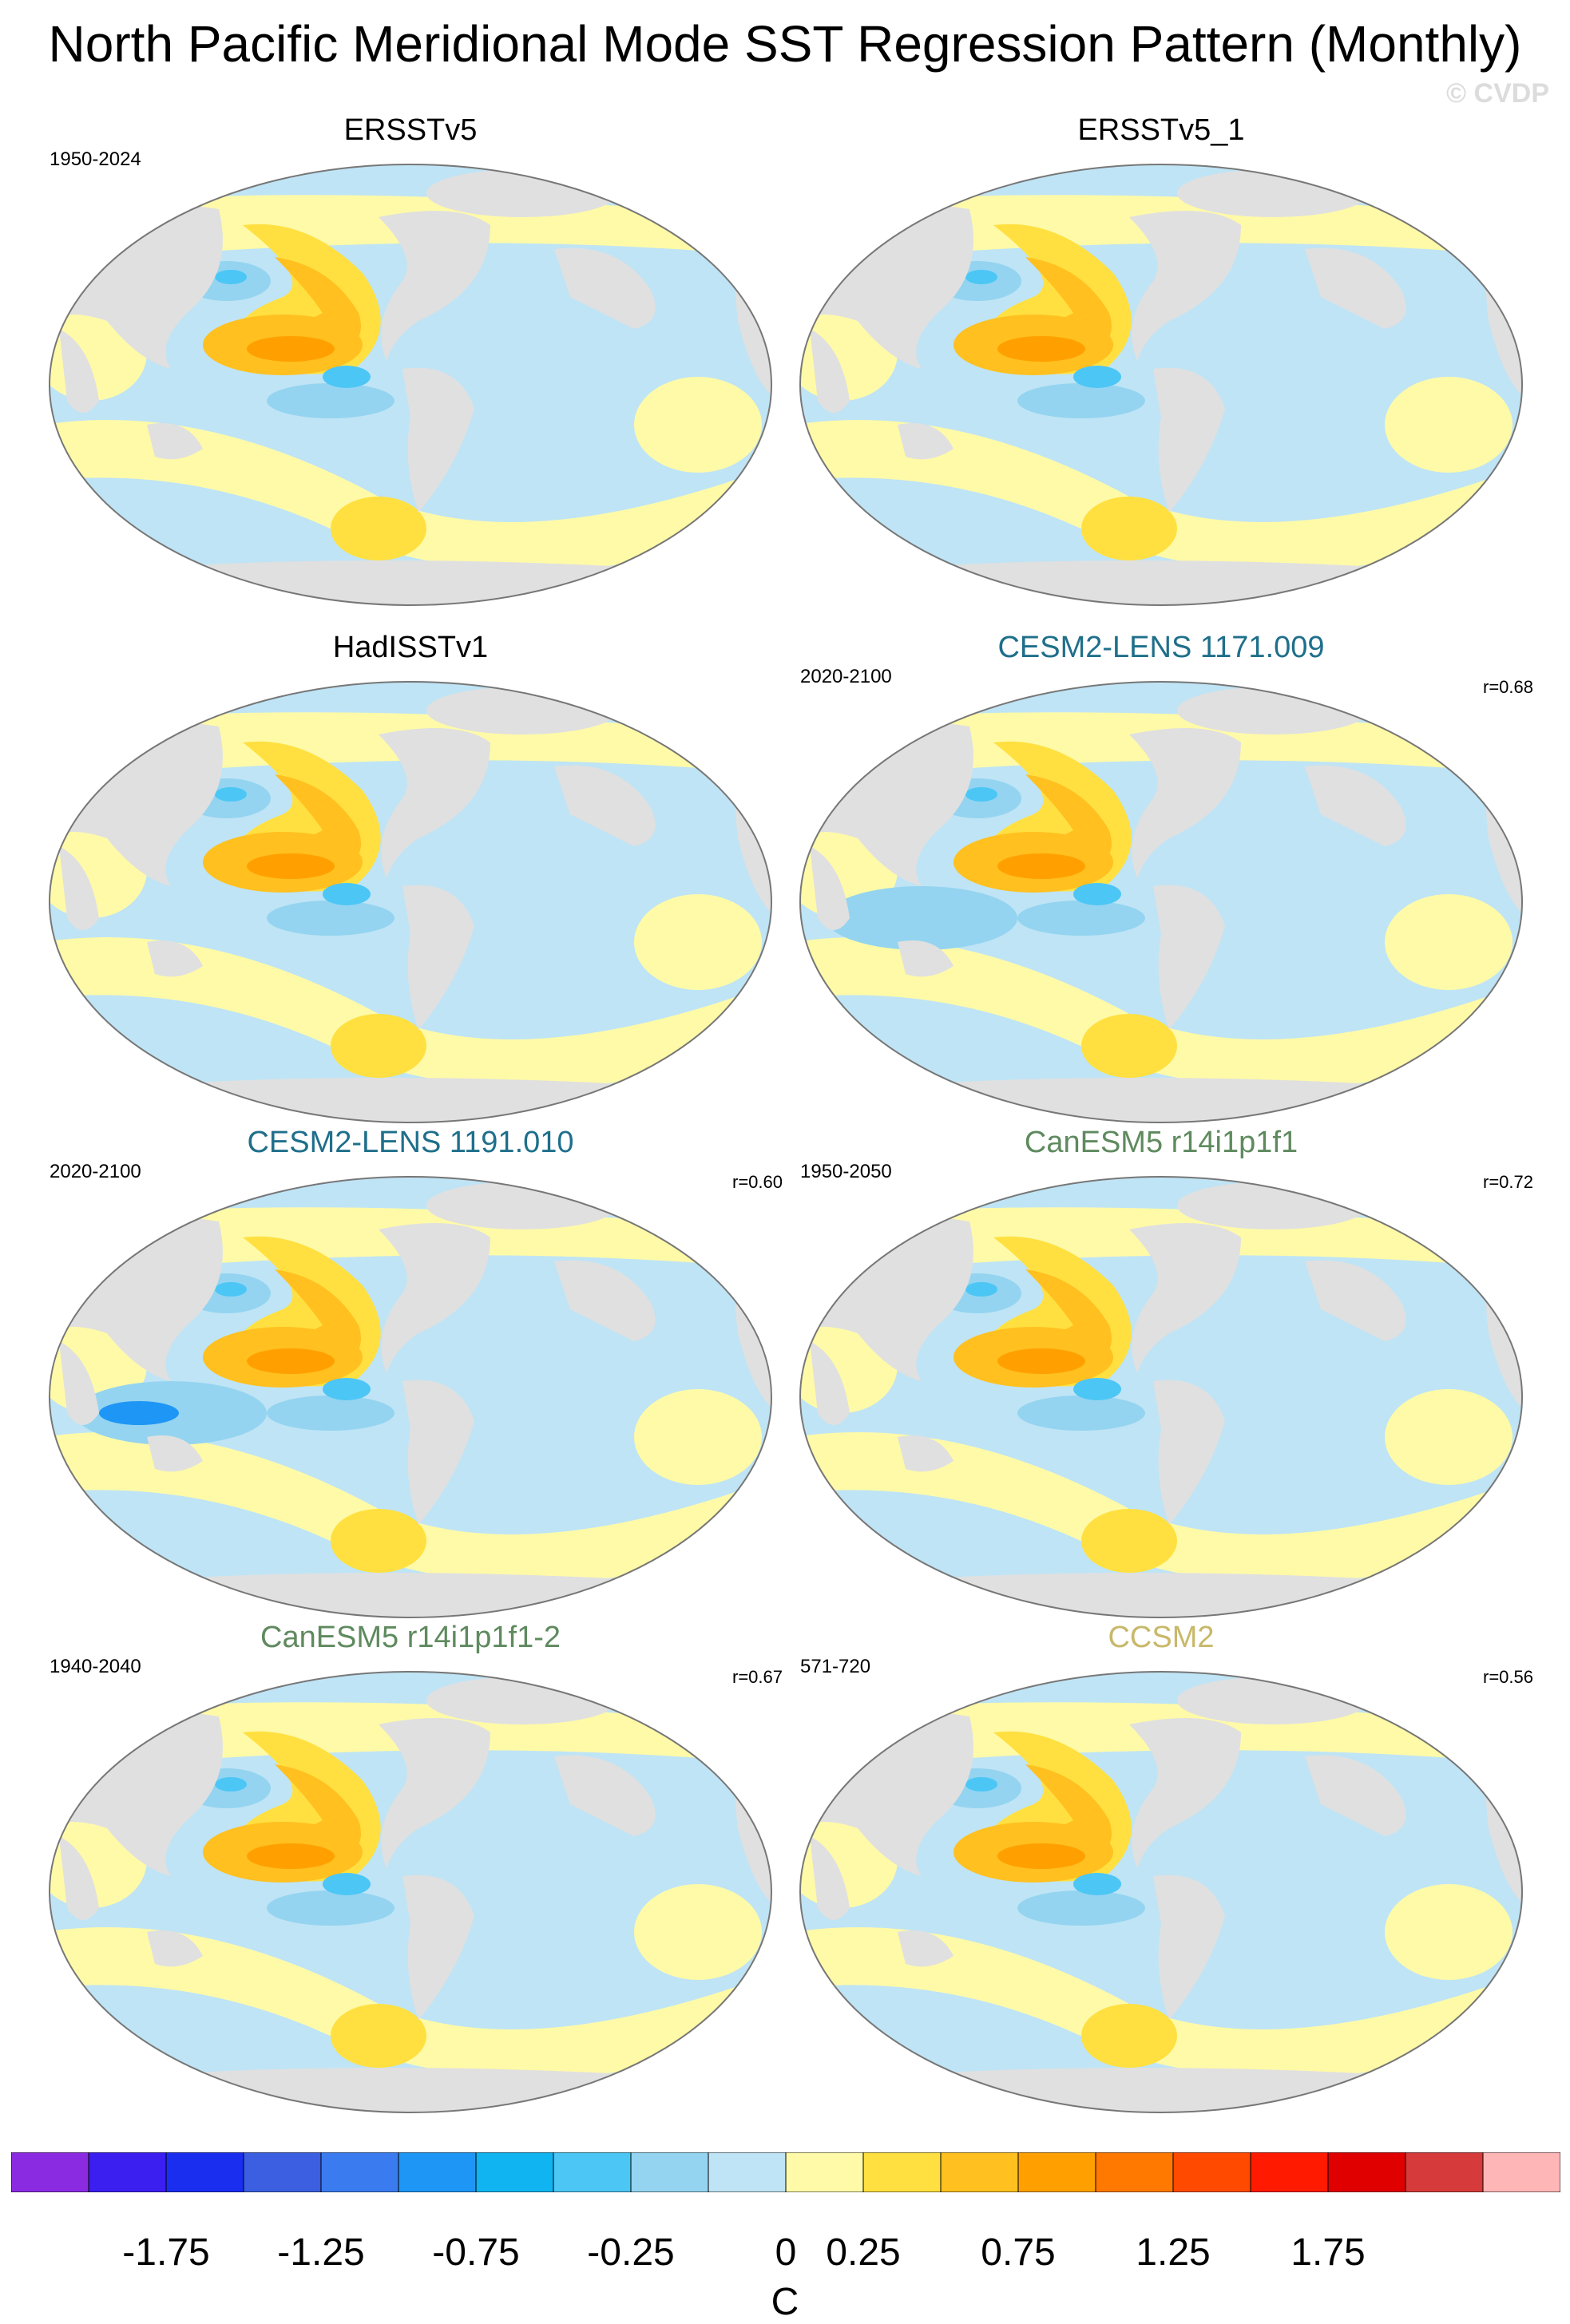 Image resolution: width=1570 pixels, height=2324 pixels. Describe the element at coordinates (1508, 687) in the screenshot. I see `pattern-correlation: r=0.68` at that location.